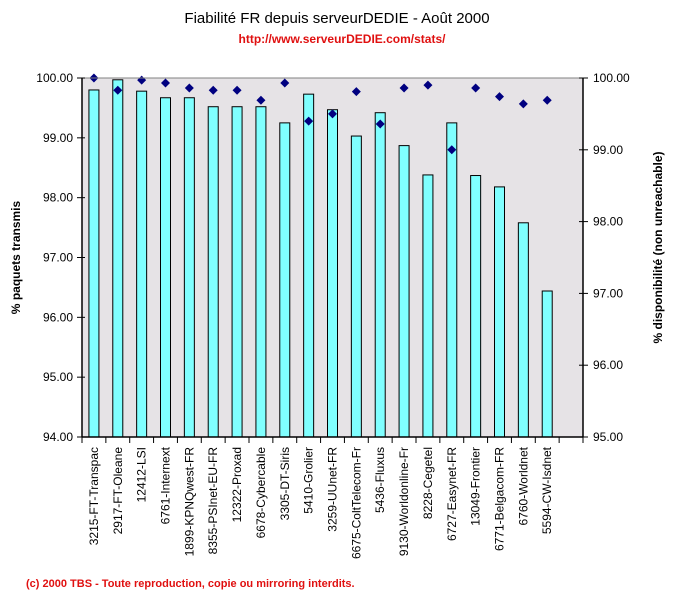 The image size is (674, 596). What do you see at coordinates (58, 377) in the screenshot?
I see `left-tick-label: 95.00` at bounding box center [58, 377].